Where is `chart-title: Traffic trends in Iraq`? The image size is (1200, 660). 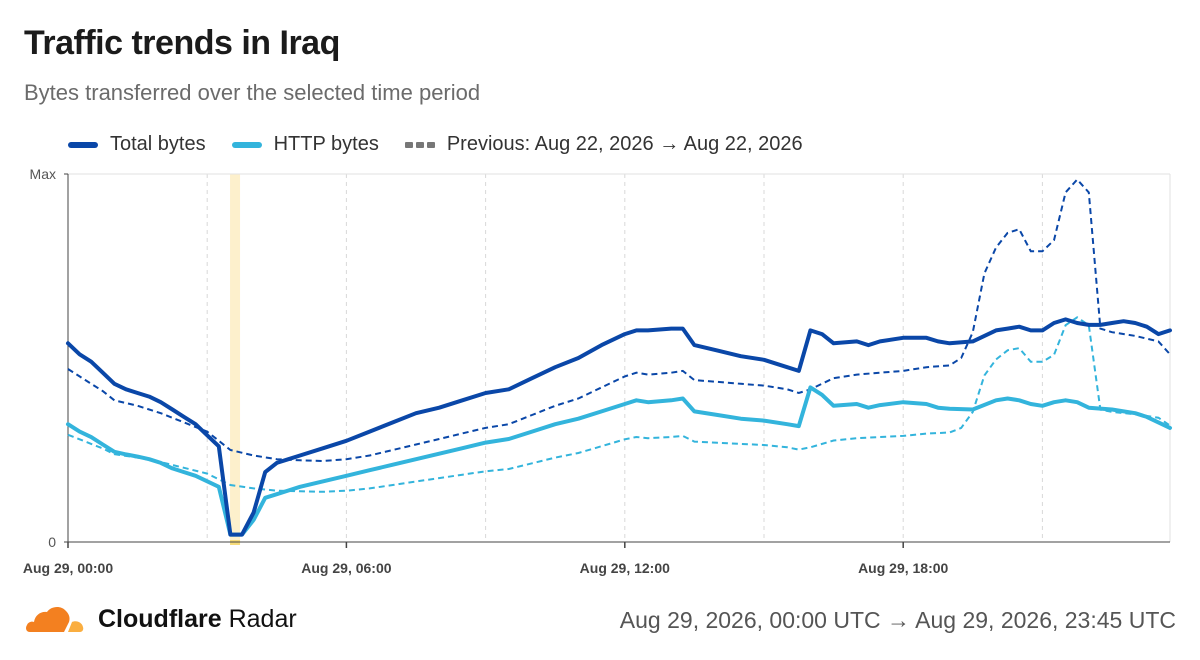 chart-title: Traffic trends in Iraq is located at coordinates (182, 43).